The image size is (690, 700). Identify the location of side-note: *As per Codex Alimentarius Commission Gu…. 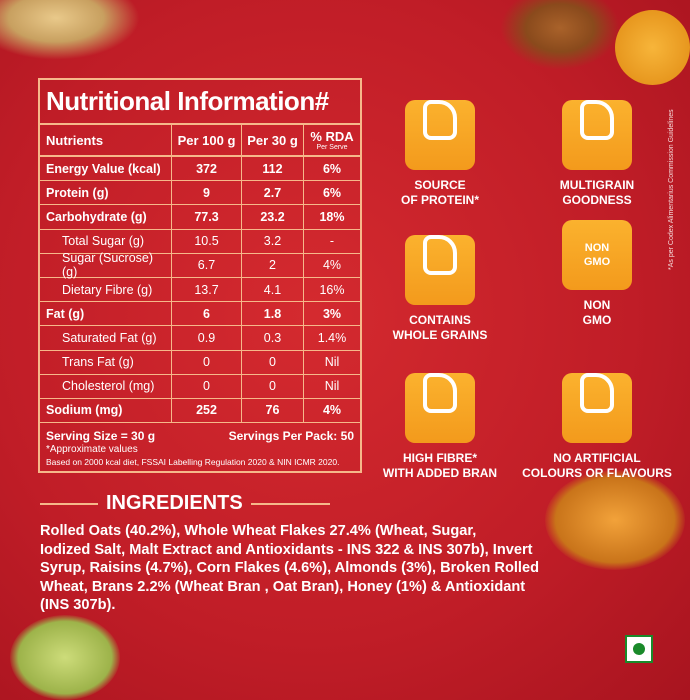
(671, 189).